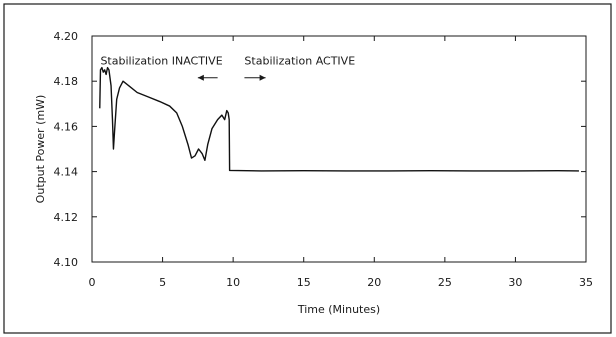 The width and height of the screenshot is (616, 337). What do you see at coordinates (66, 172) in the screenshot?
I see `y-tick-label: 4.14` at bounding box center [66, 172].